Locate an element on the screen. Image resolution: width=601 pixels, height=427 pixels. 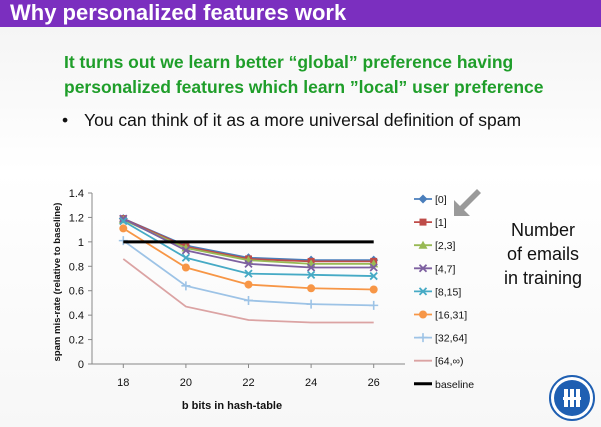
side-note-line-3: in training is located at coordinates (543, 278).